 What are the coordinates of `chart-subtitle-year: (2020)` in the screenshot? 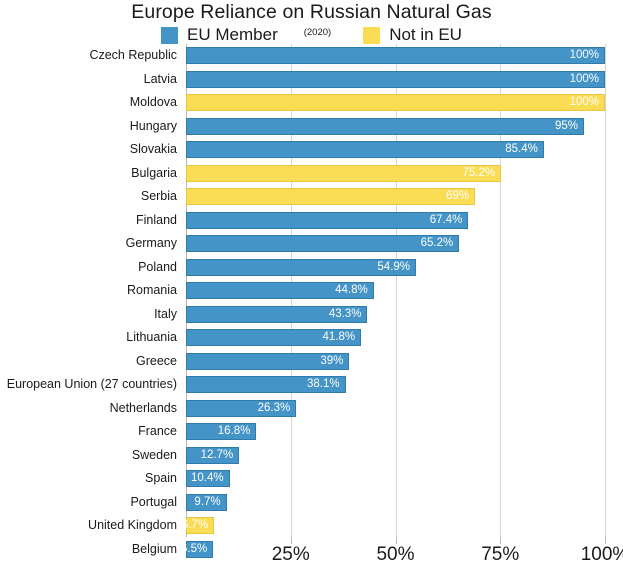 It's located at (317, 32).